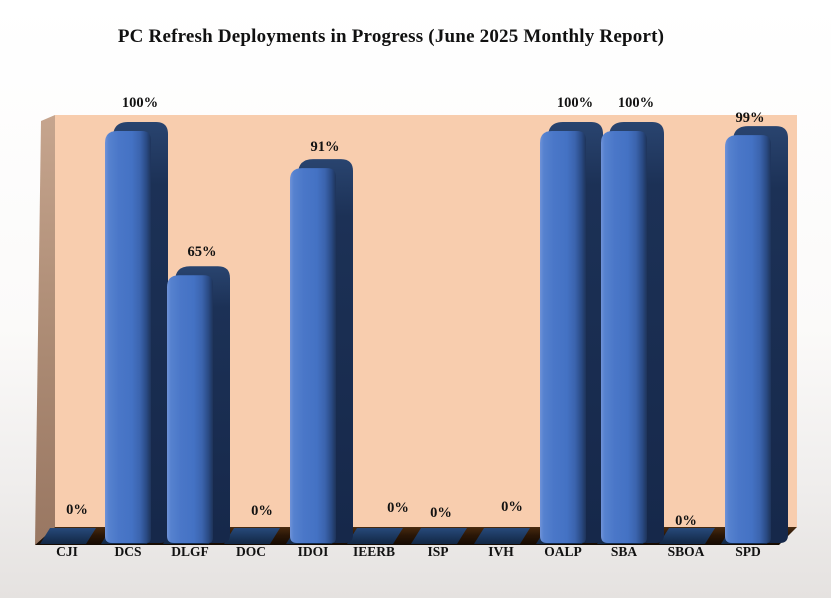 This screenshot has height=598, width=831. What do you see at coordinates (636, 103) in the screenshot?
I see `bar-value-label-SBA: 100%` at bounding box center [636, 103].